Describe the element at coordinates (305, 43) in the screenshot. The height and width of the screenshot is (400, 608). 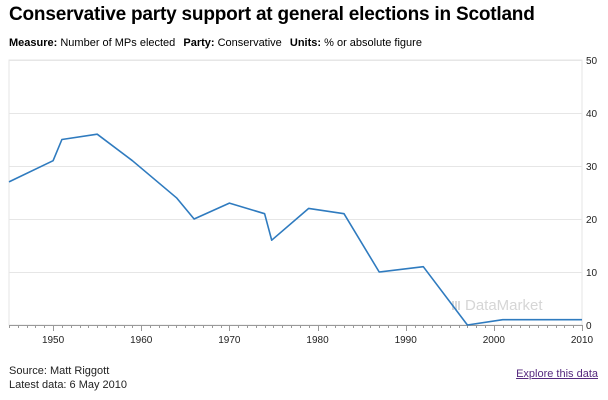
I see `units-key: Units:` at that location.